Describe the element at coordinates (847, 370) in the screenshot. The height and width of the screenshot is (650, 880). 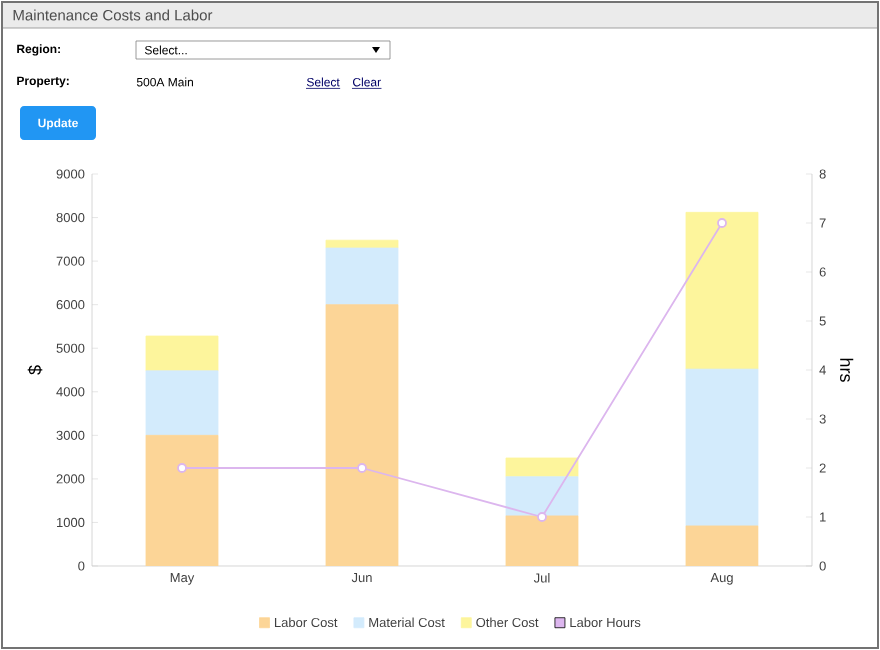
I see `y2-axis-title: hrs` at that location.